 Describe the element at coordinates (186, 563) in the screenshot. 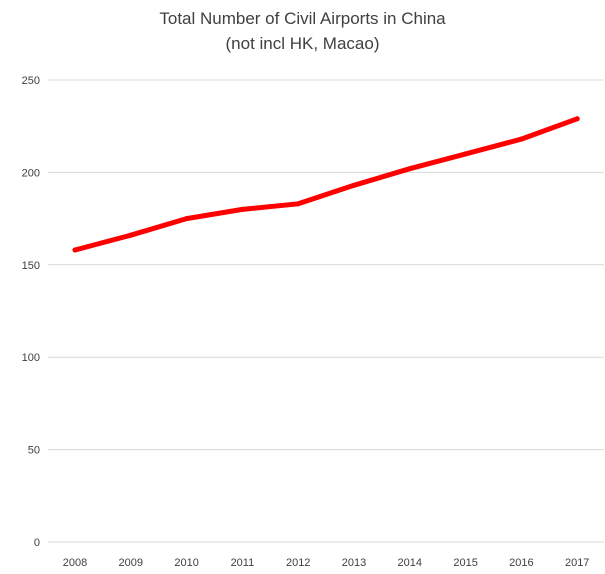

I see `x-tick-label: 2010` at that location.